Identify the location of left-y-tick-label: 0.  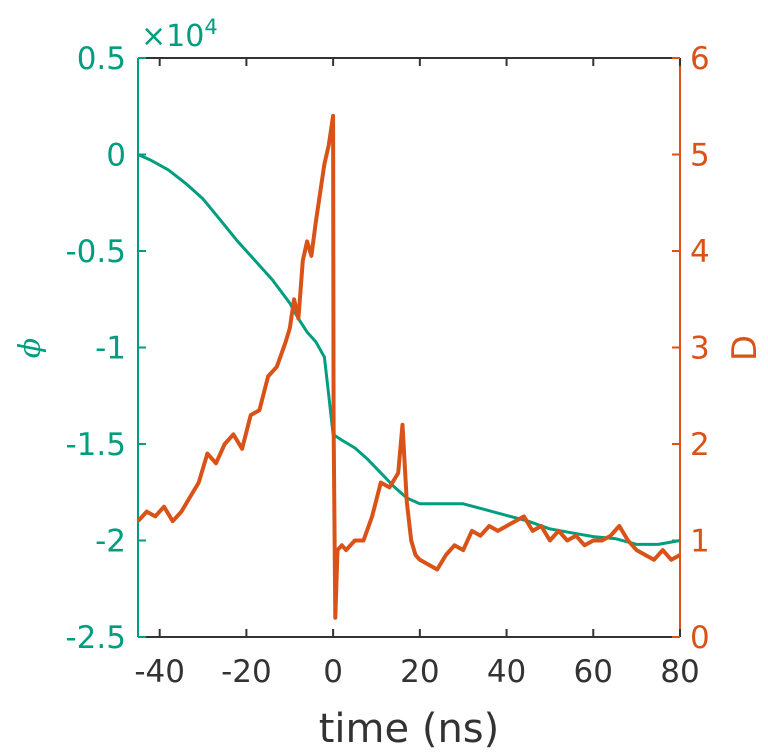
(116, 156).